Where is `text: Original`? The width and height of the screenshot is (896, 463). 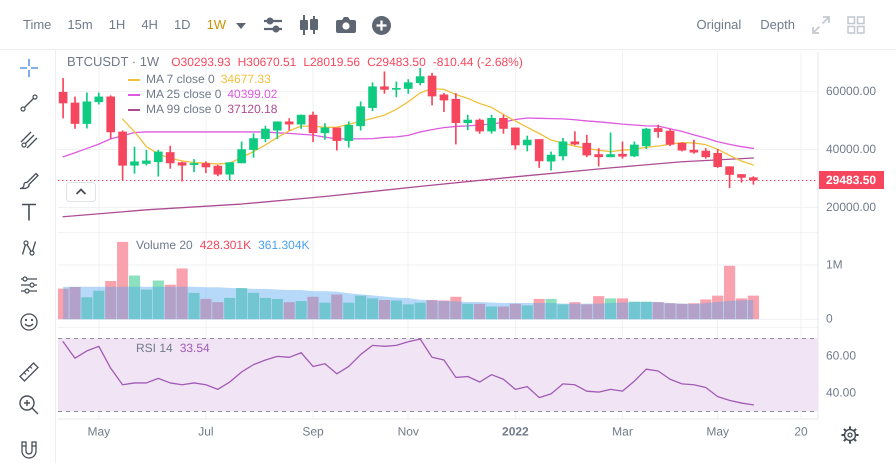 text: Original is located at coordinates (719, 25).